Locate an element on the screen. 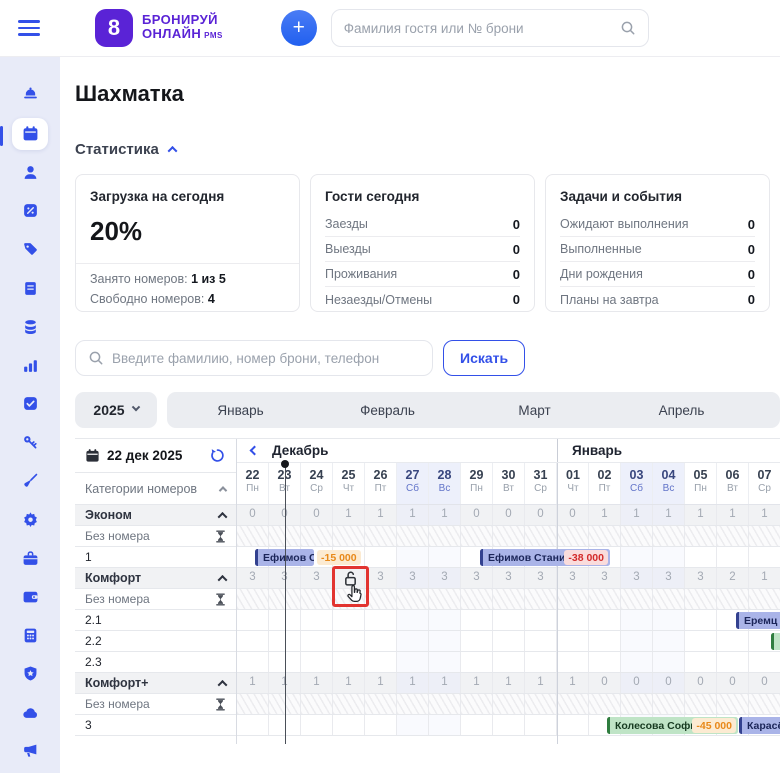 This screenshot has width=780, height=773. month-tab-Апрель: Апрель is located at coordinates (681, 410).